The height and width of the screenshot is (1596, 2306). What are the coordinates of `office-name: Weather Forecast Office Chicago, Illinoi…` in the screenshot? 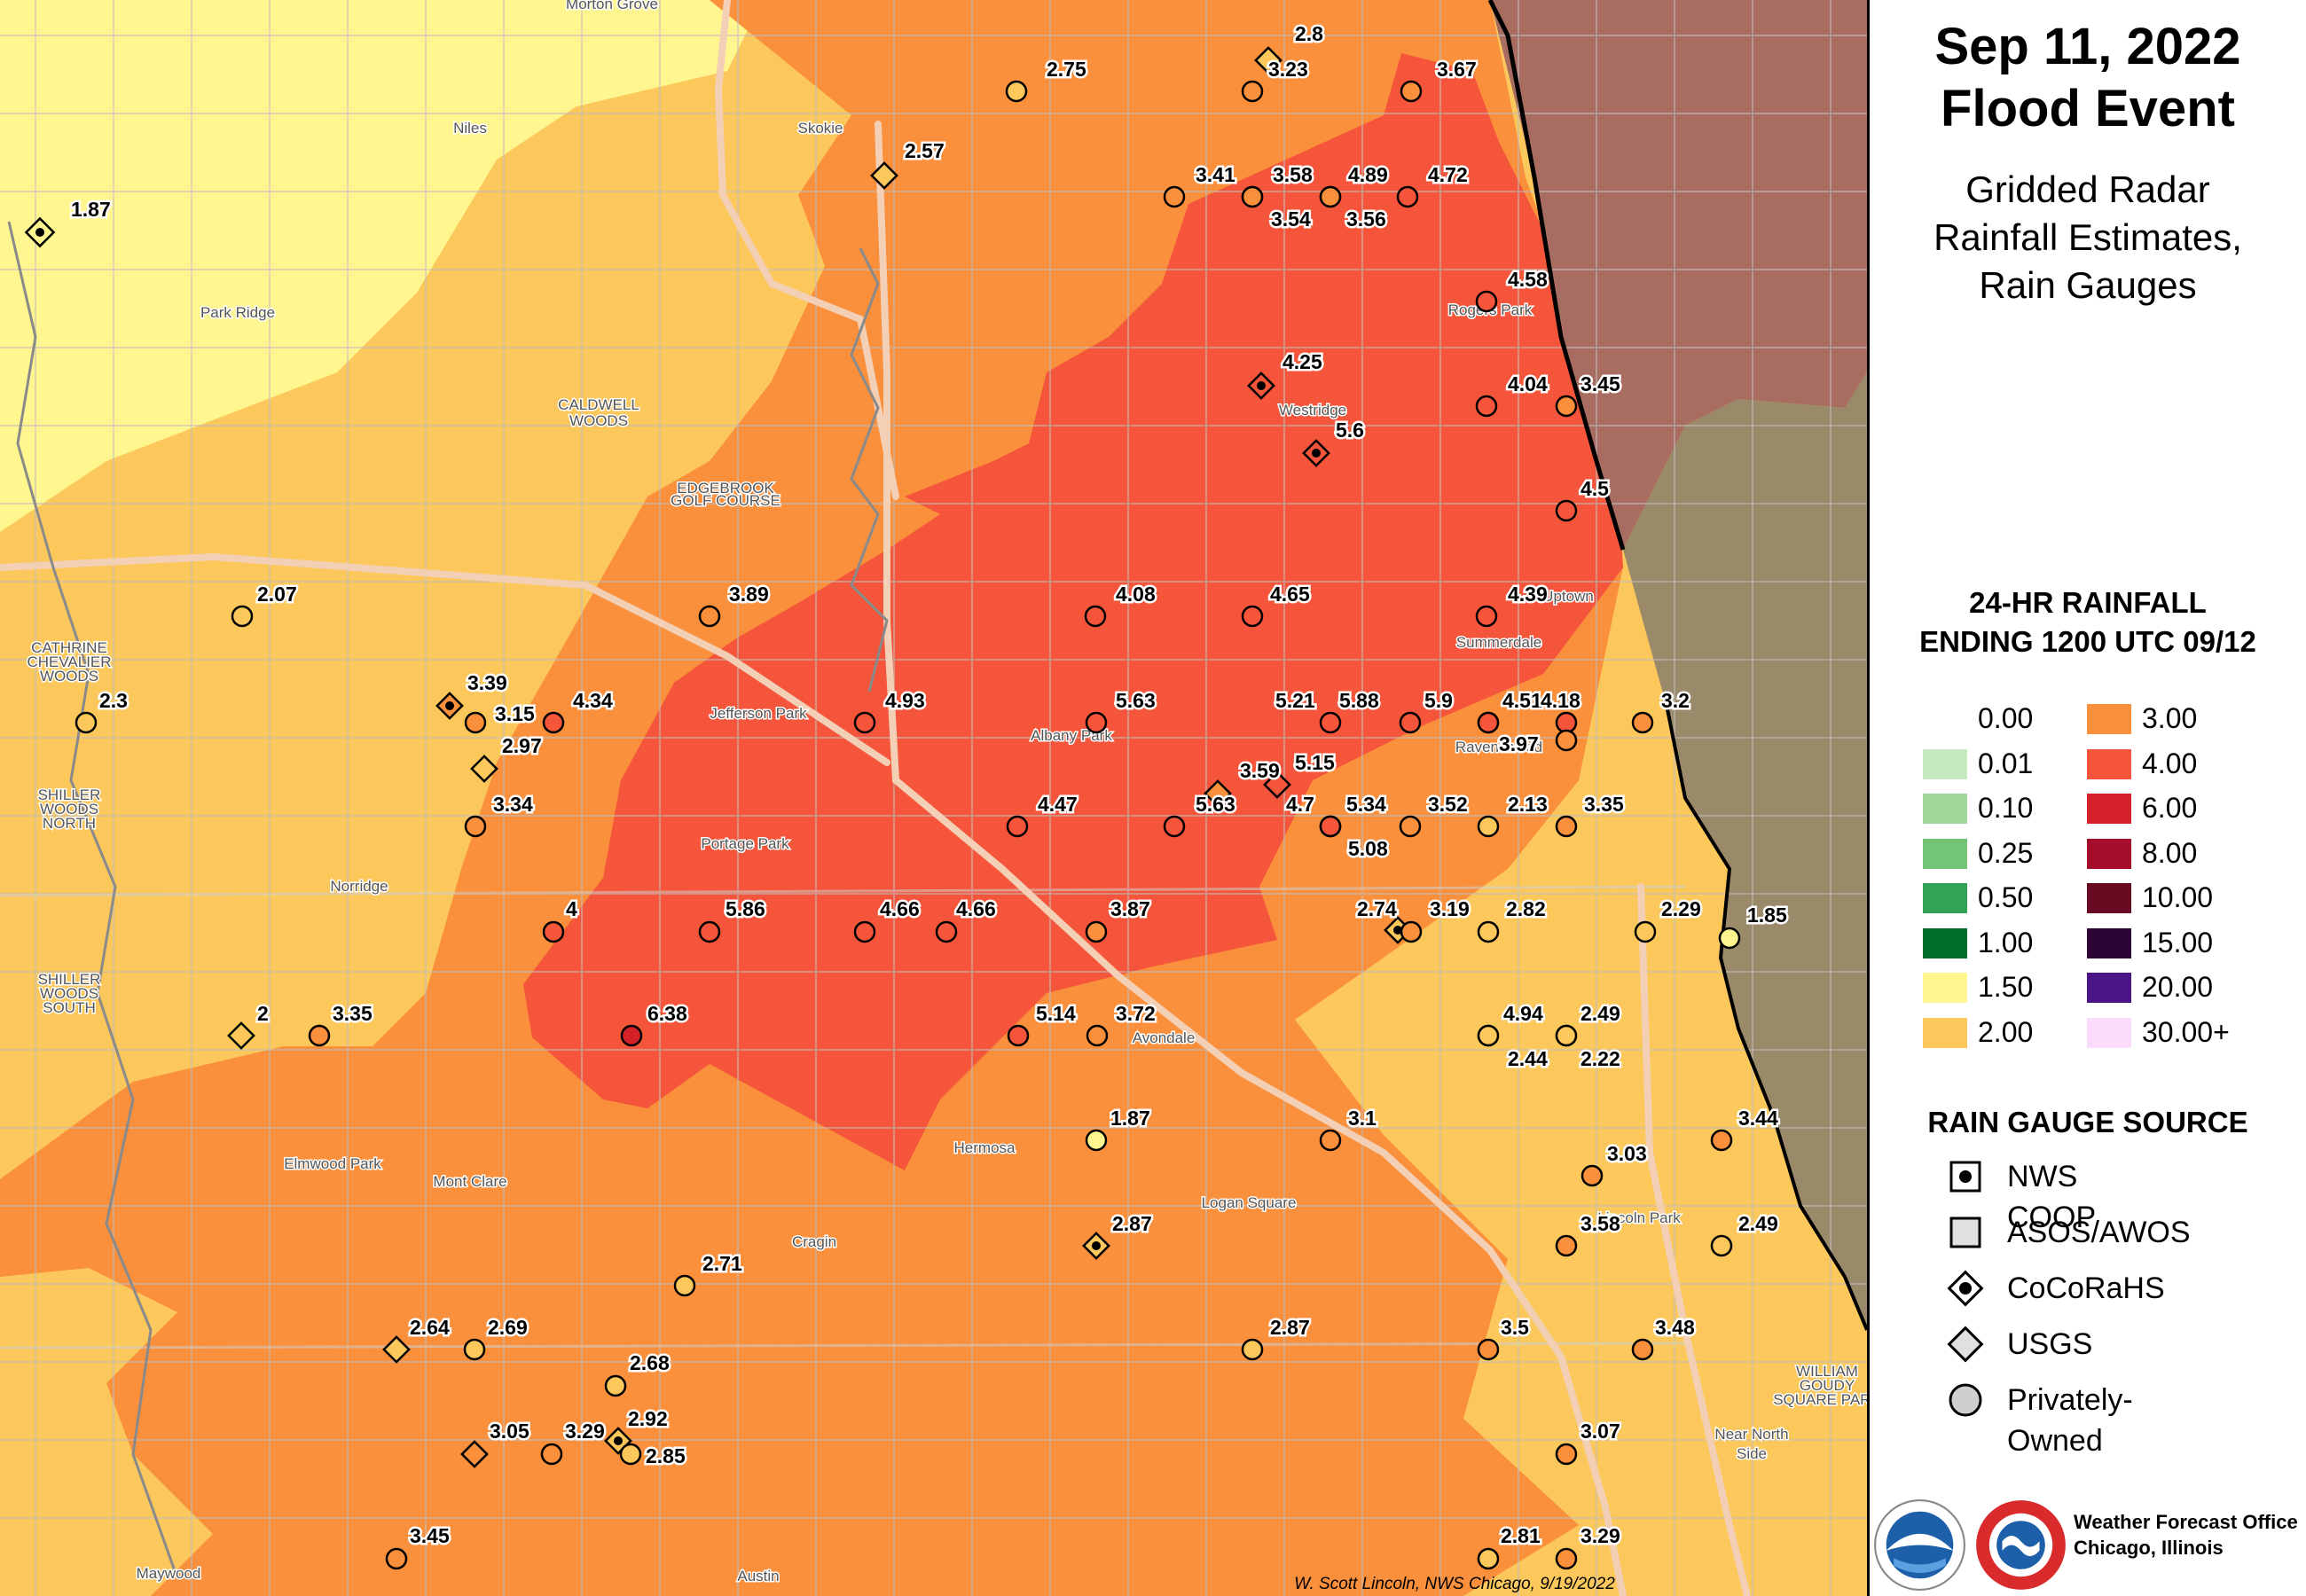 It's located at (2186, 1535).